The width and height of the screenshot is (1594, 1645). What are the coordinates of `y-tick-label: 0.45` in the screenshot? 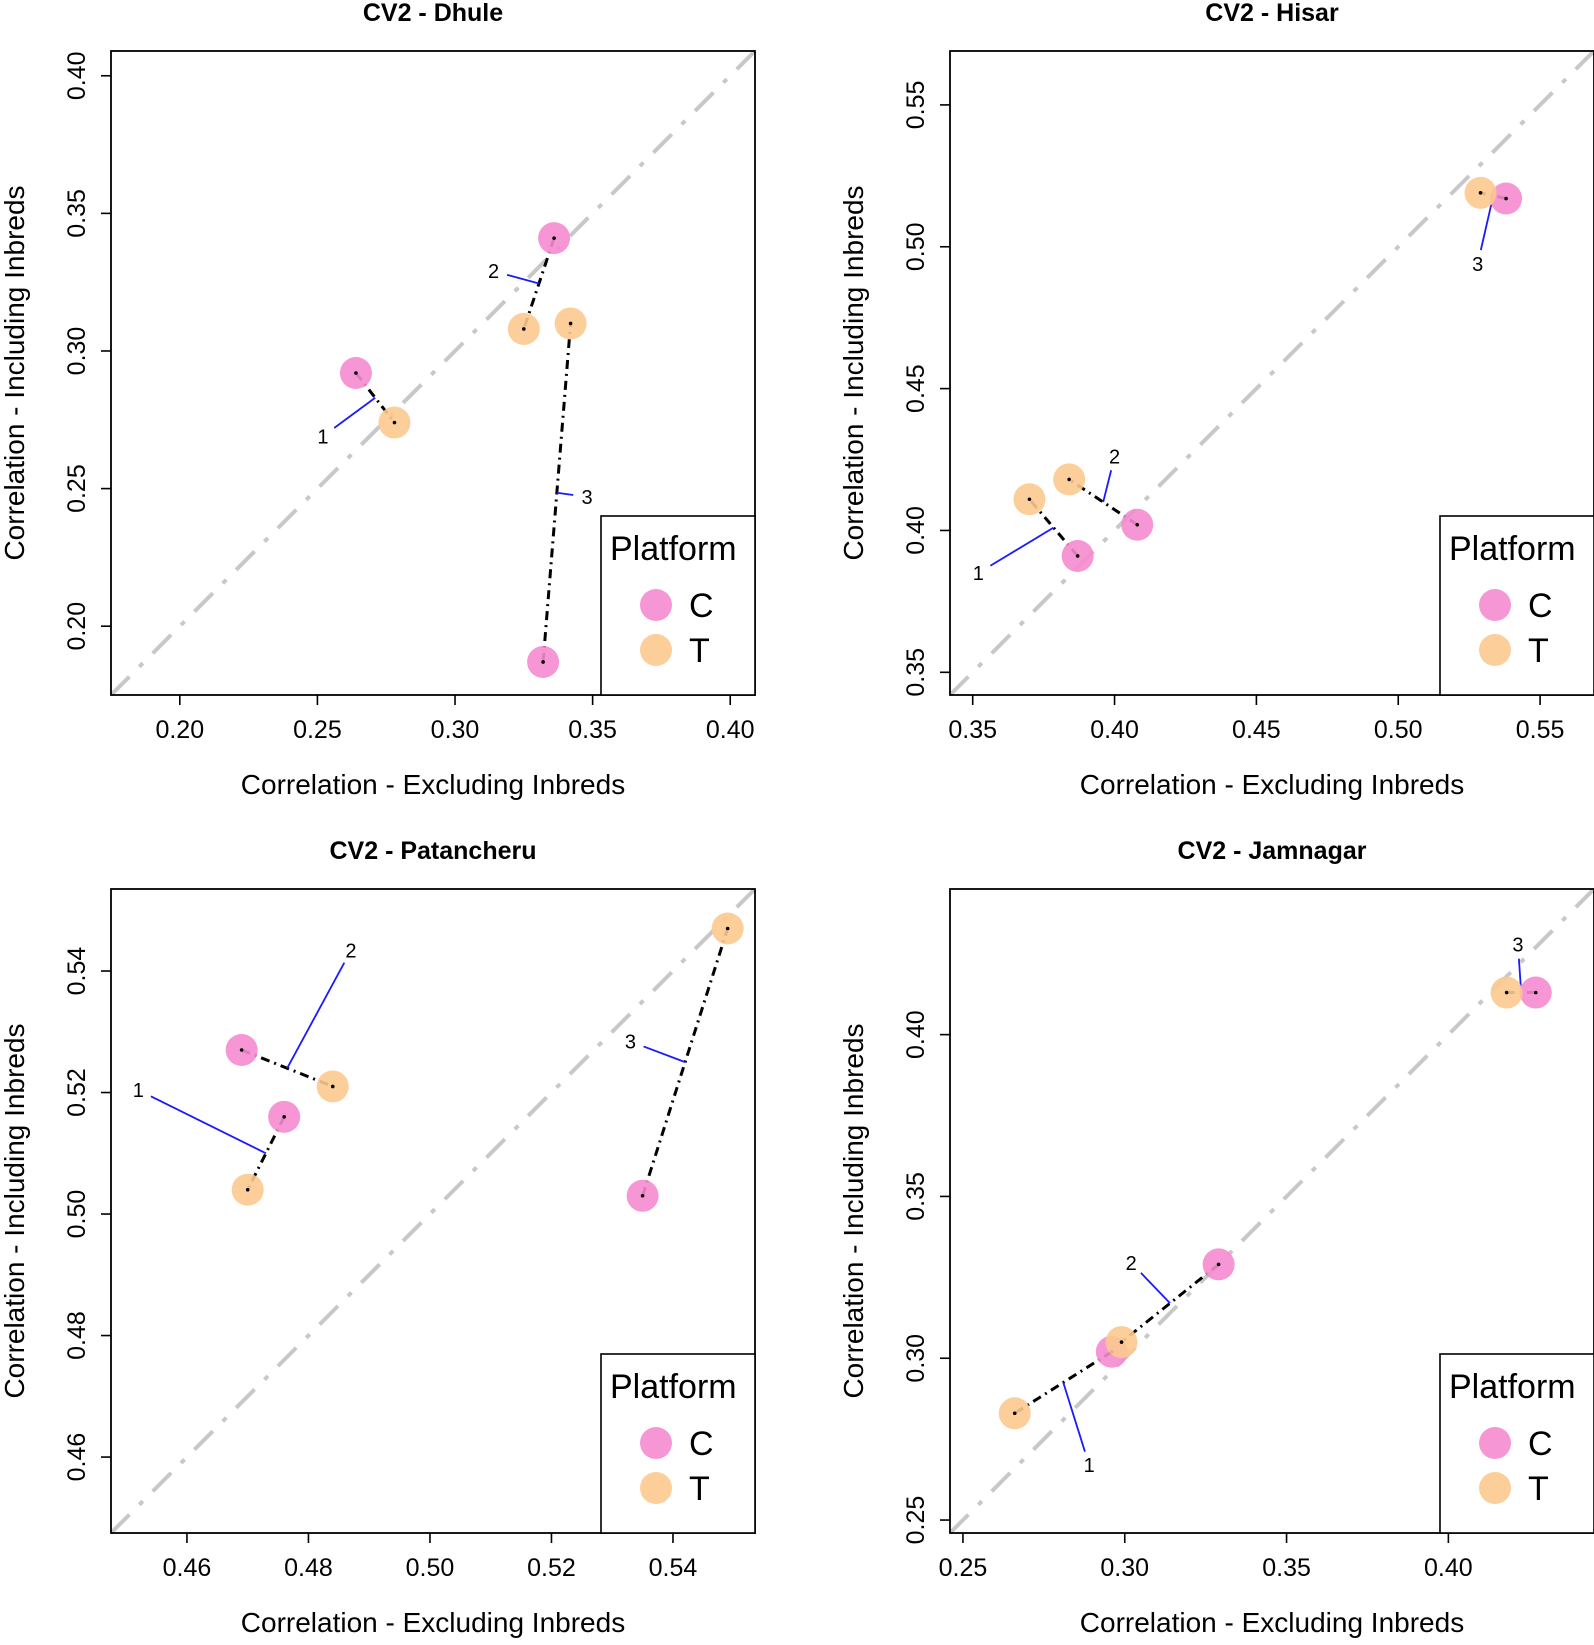 It's located at (916, 388).